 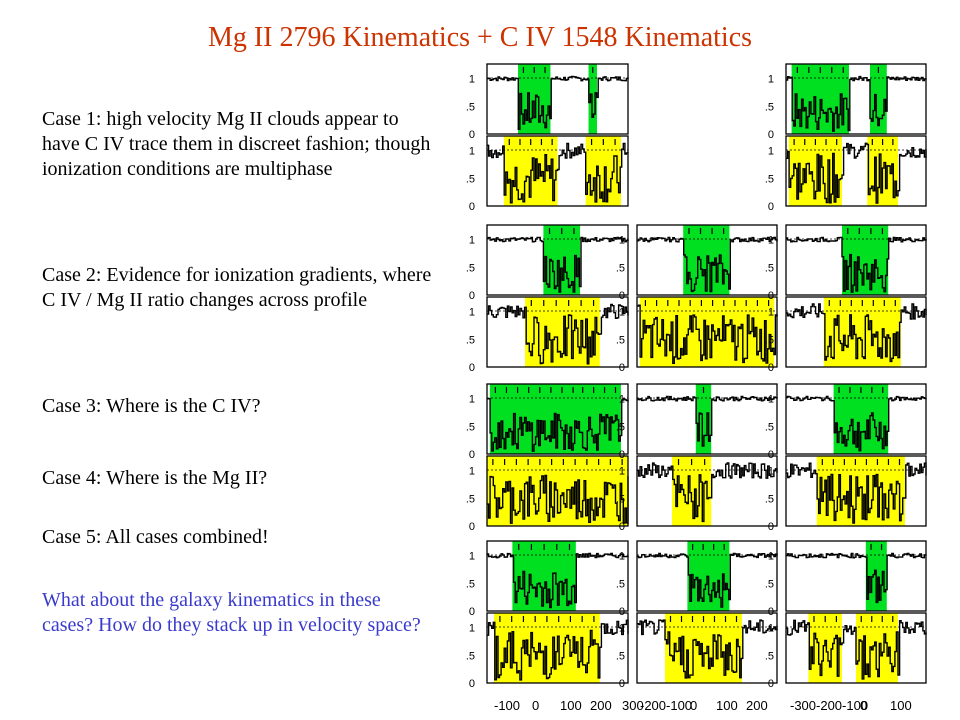 I want to click on civ-spectrum-r3c2, so click(x=707, y=492).